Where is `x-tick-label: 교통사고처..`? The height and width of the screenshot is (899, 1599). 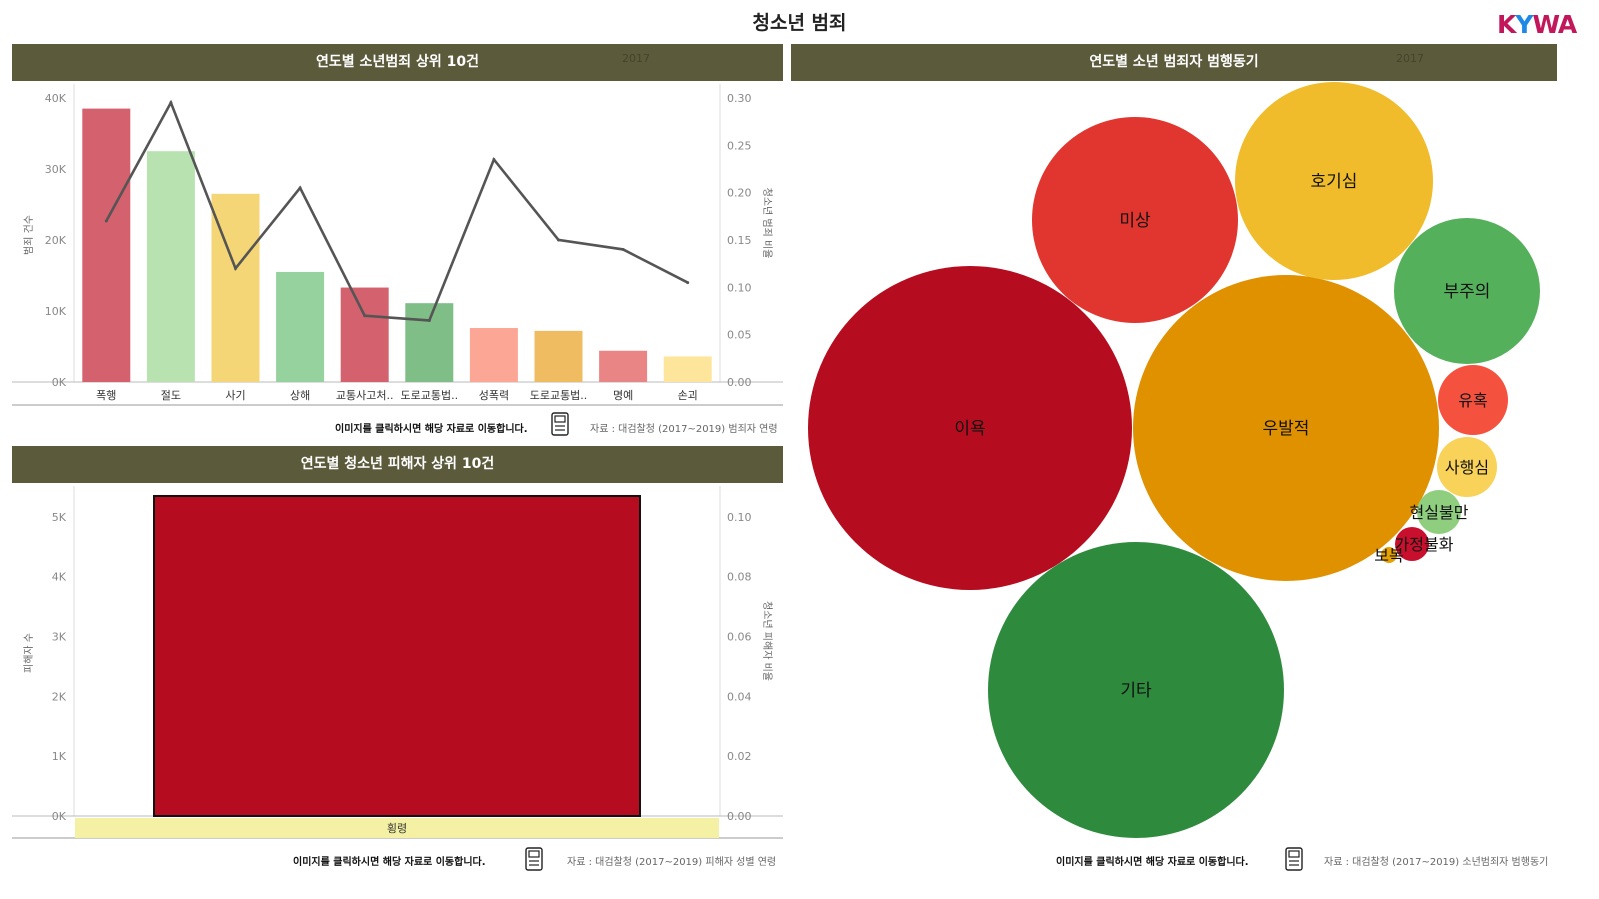 x-tick-label: 교통사고처.. is located at coordinates (365, 395).